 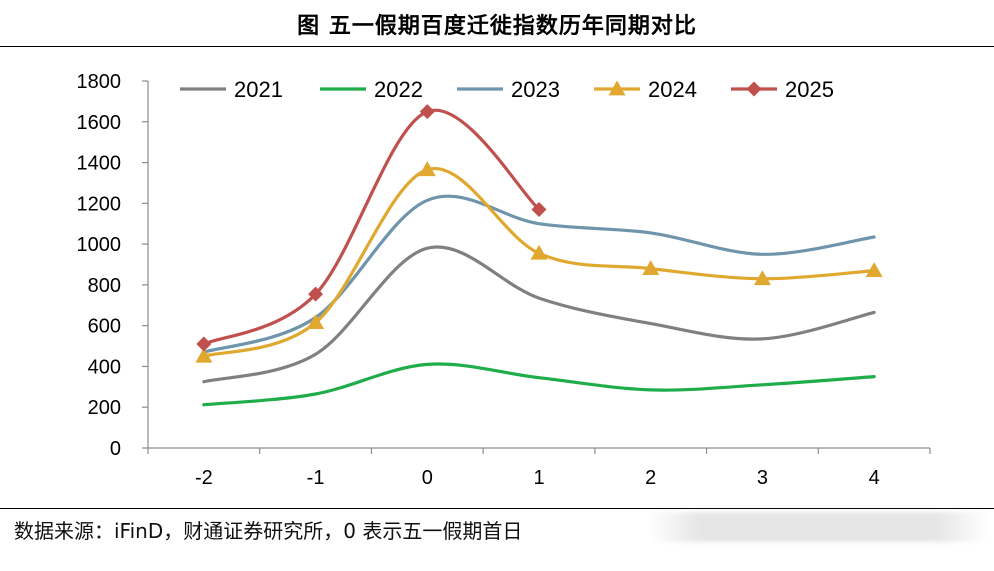 What do you see at coordinates (535, 89) in the screenshot?
I see `legend-label: 2023` at bounding box center [535, 89].